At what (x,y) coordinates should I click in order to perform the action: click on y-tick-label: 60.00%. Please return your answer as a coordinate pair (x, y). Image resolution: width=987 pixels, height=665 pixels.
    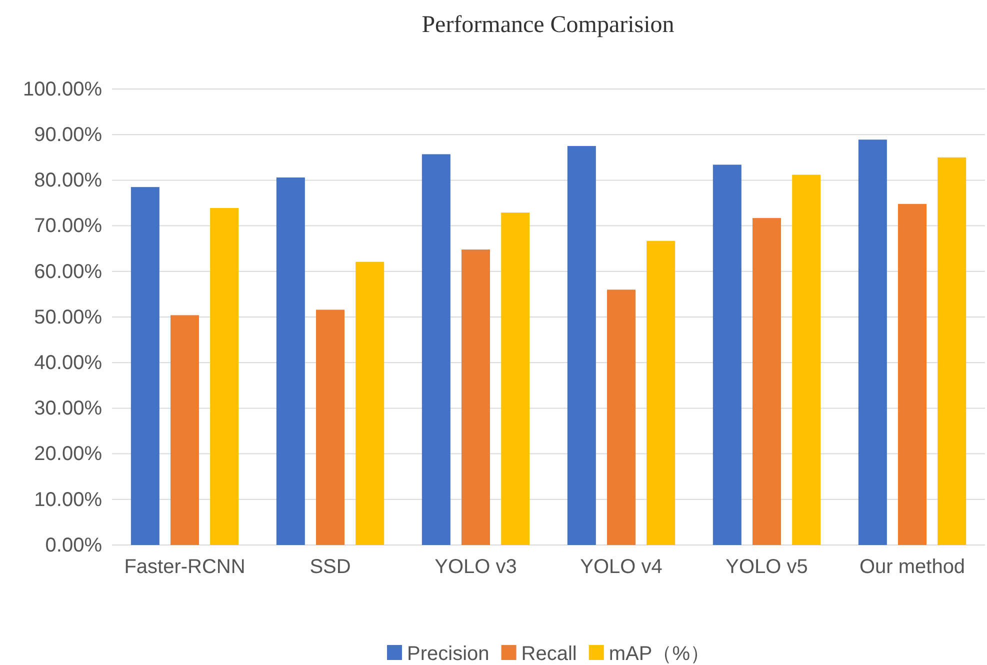
    Looking at the image, I should click on (68, 271).